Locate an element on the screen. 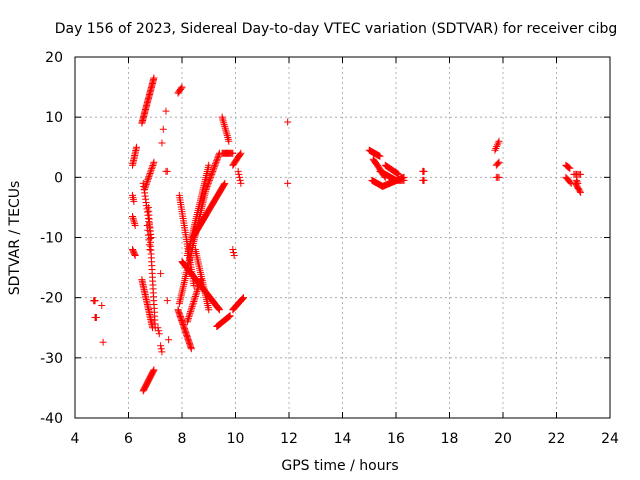  x-tick-label: 10 is located at coordinates (236, 439).